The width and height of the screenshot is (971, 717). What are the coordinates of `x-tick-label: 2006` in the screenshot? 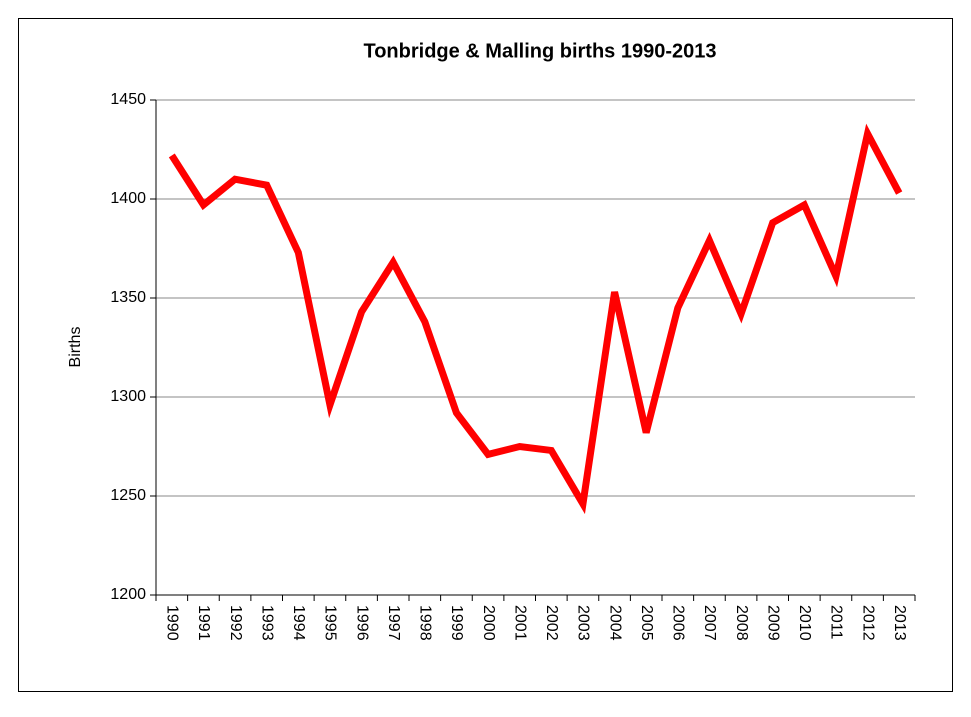 It's located at (678, 623).